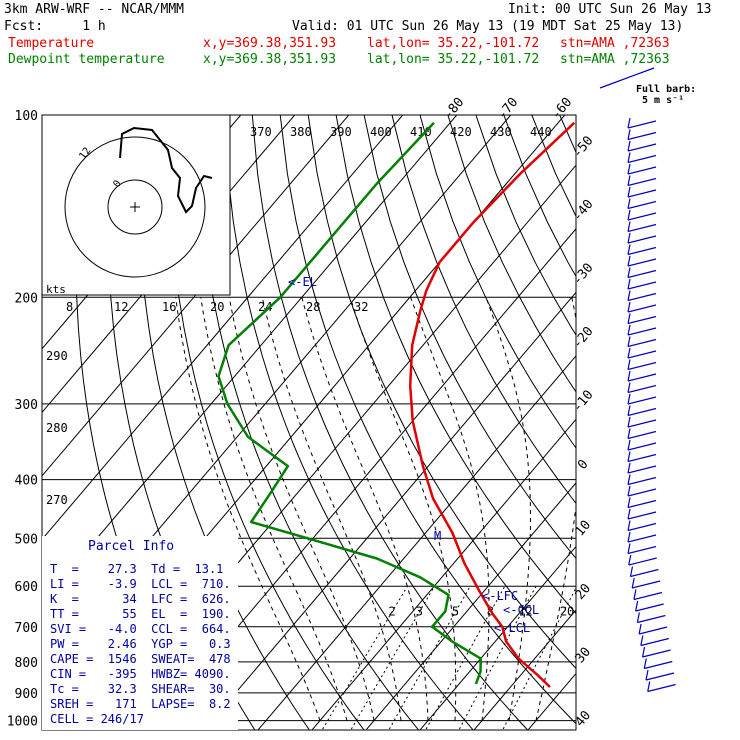  I want to click on moist-adiabat, so click(248, 509).